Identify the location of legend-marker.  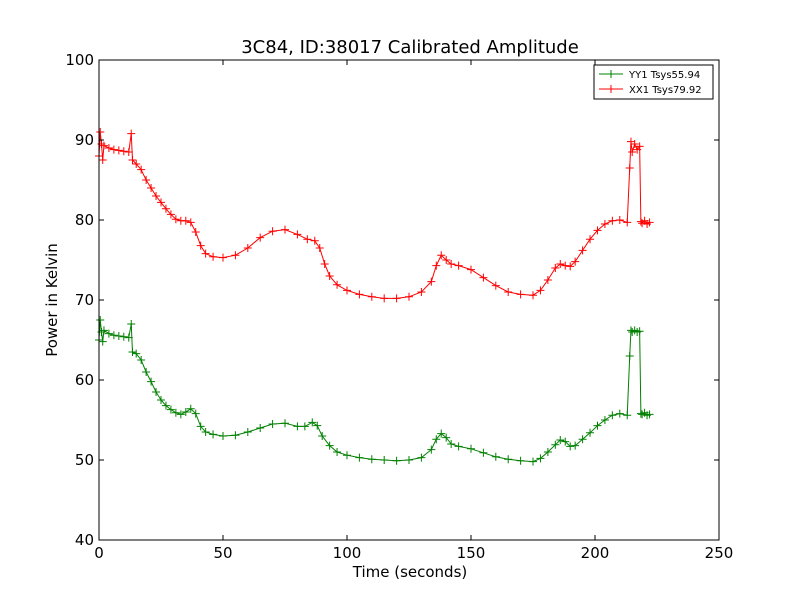
(611, 89).